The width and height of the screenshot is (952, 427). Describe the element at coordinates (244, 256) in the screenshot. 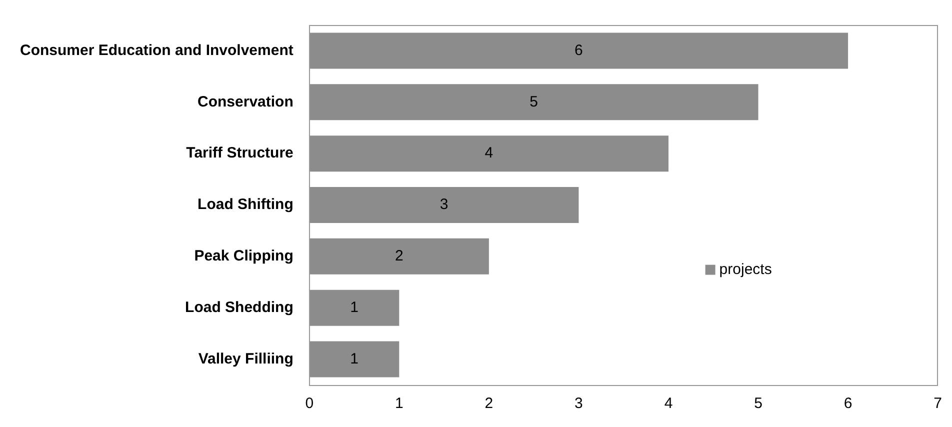

I see `y-tick-label: Peak Clipping` at that location.